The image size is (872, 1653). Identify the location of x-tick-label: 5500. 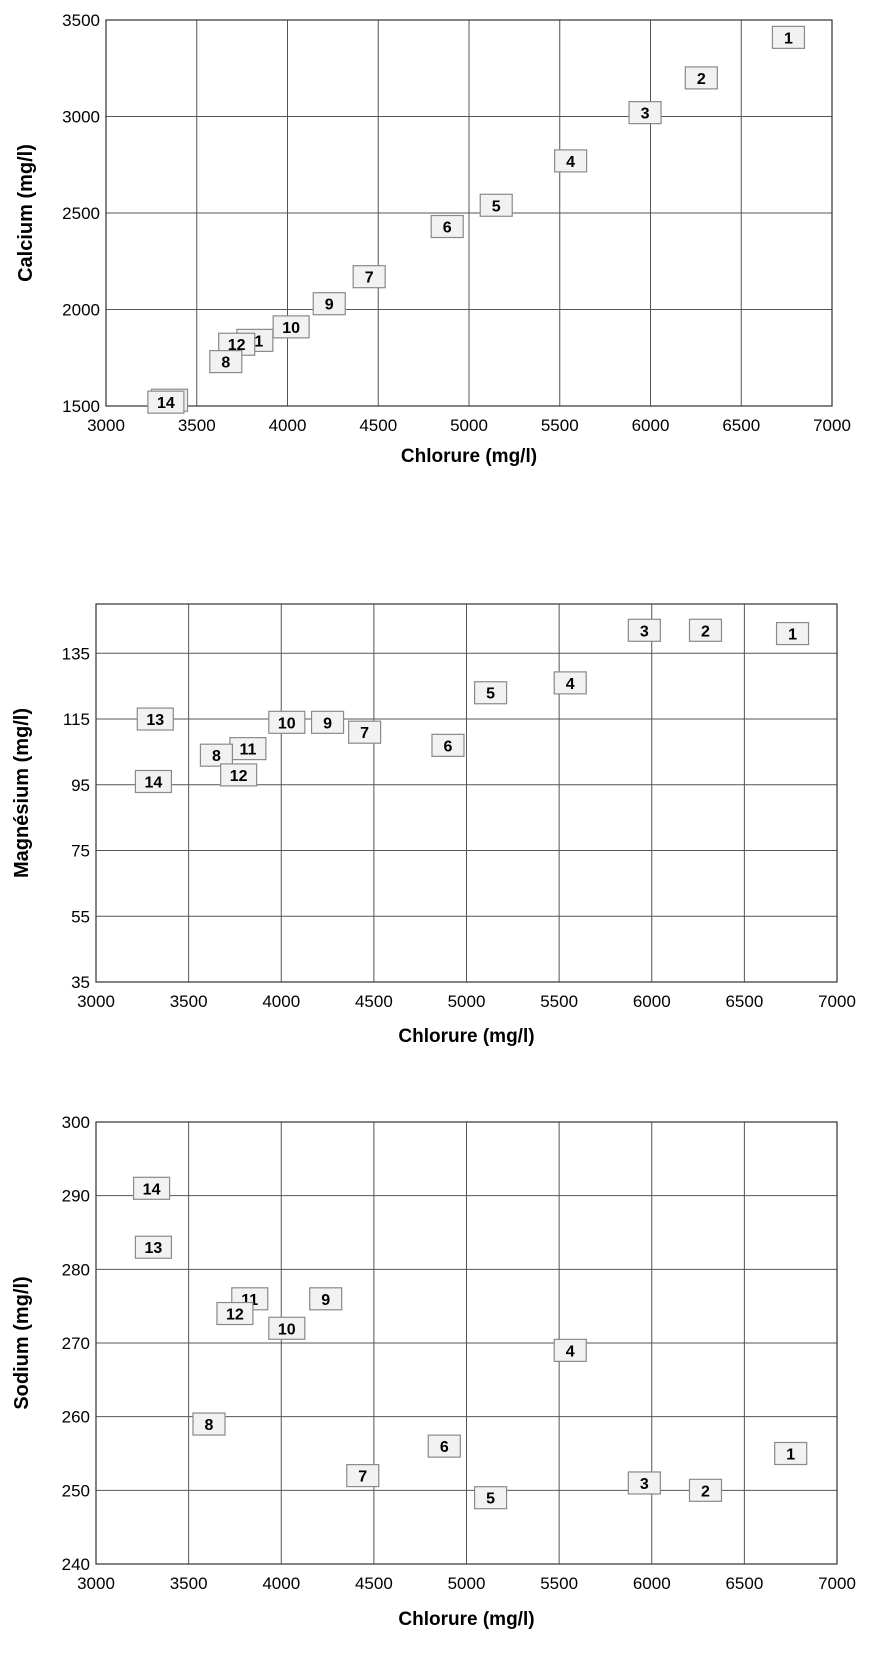
(560, 425).